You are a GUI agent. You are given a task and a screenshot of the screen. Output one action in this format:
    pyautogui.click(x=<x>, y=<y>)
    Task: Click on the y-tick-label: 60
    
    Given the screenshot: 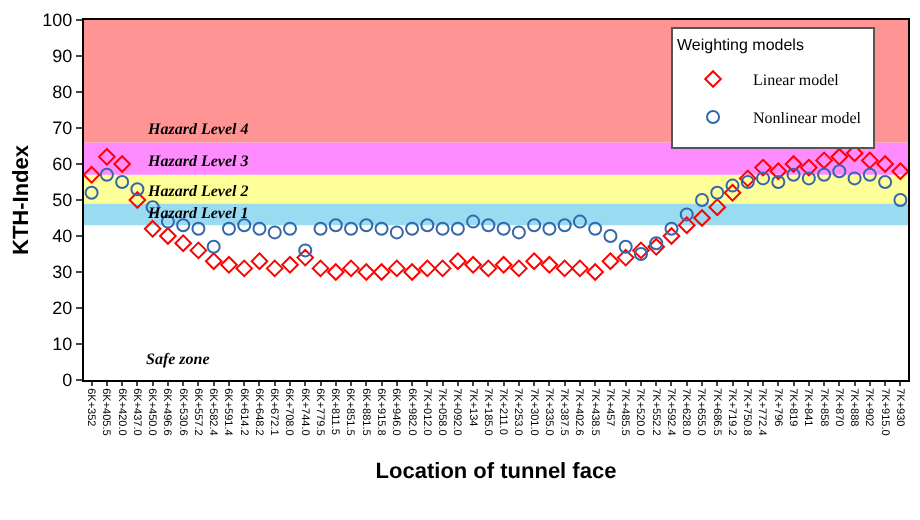 What is the action you would take?
    pyautogui.click(x=62, y=164)
    